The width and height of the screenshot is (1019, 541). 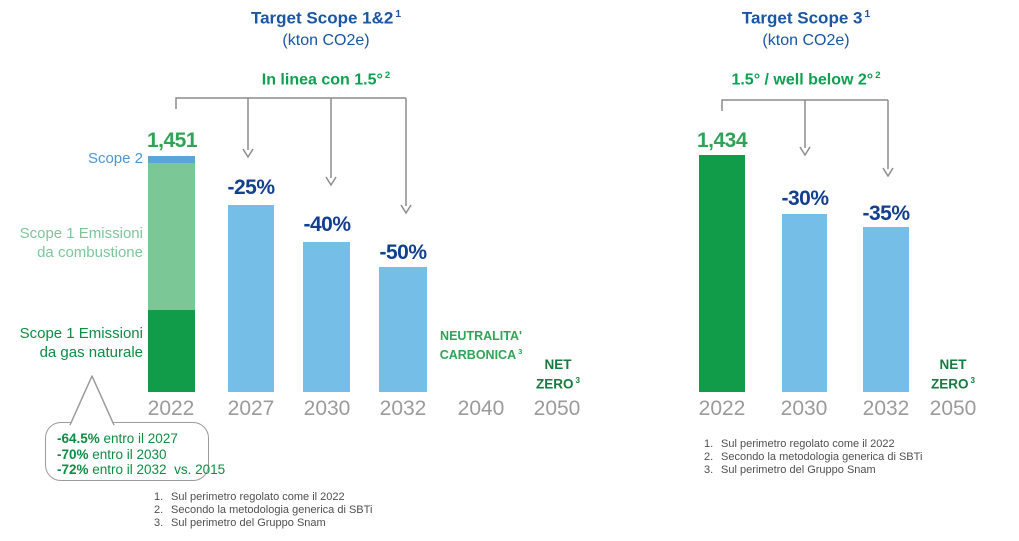 What do you see at coordinates (171, 236) in the screenshot?
I see `segment-scope1-combustione` at bounding box center [171, 236].